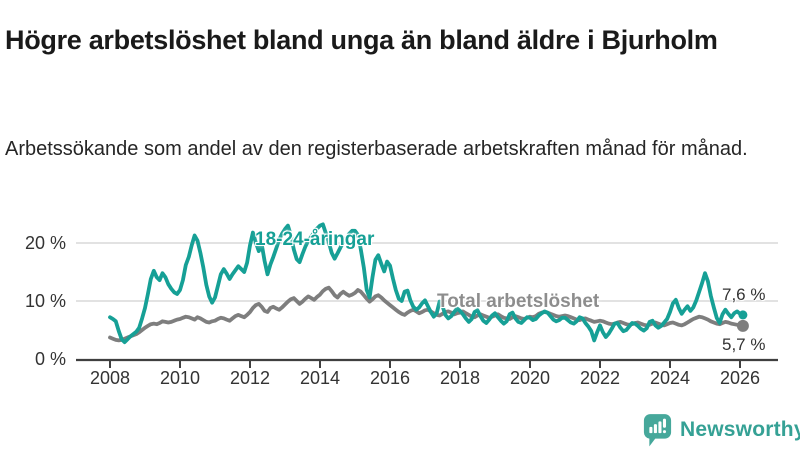 The width and height of the screenshot is (800, 450). What do you see at coordinates (657, 430) in the screenshot?
I see `chart-bubble-icon` at bounding box center [657, 430].